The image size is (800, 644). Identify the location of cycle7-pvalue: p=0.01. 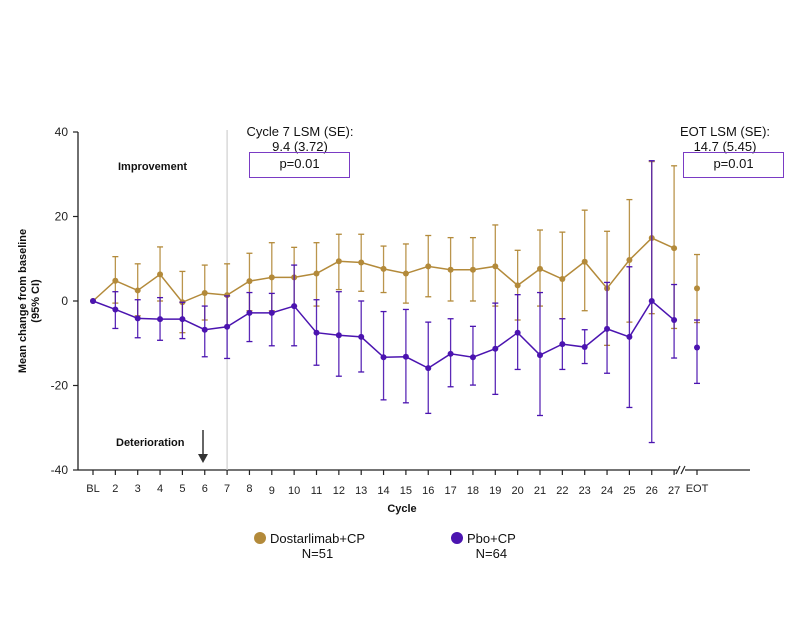
(299, 163).